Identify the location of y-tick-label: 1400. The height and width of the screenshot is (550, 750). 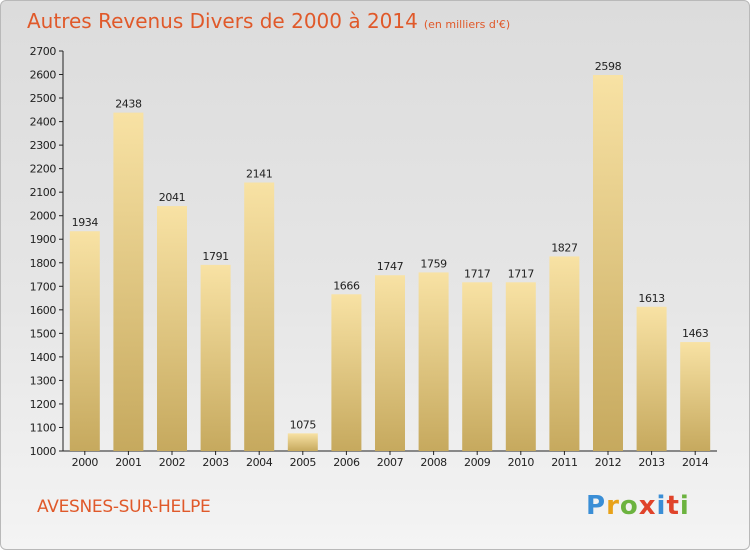
(43, 357).